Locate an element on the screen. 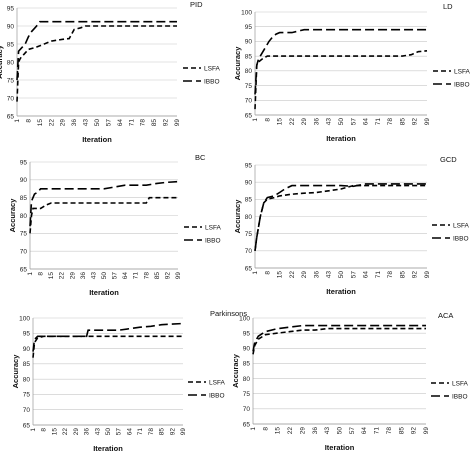 This screenshot has height=454, width=474. chart-title: LD is located at coordinates (448, 6).